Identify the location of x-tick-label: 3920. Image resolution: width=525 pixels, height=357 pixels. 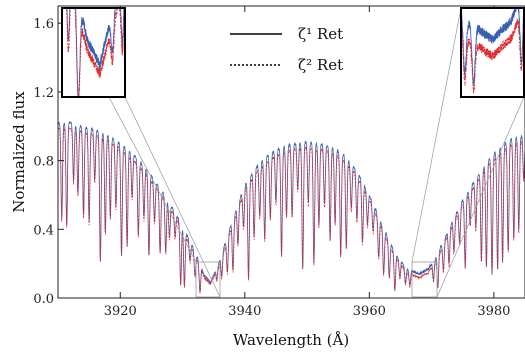
(120, 311).